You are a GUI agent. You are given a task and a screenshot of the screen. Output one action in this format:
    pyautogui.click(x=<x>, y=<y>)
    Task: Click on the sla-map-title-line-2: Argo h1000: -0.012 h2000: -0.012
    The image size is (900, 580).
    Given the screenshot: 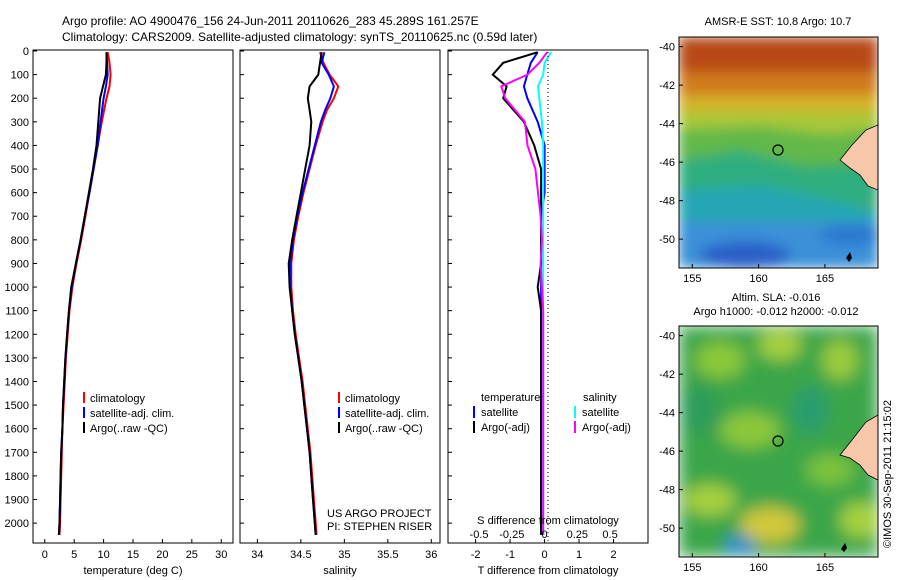 What is the action you would take?
    pyautogui.click(x=775, y=312)
    